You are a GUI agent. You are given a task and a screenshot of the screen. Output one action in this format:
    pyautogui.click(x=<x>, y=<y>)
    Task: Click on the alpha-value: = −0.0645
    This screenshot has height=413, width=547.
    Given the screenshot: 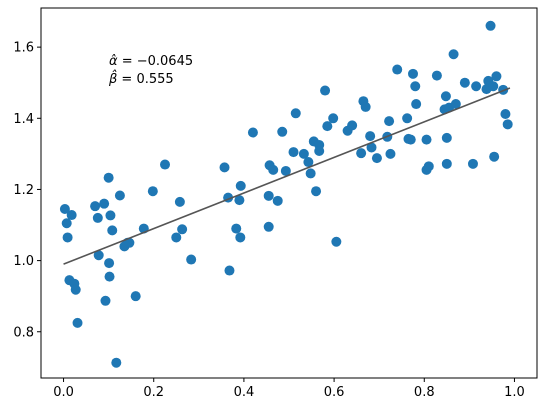 What is the action you would take?
    pyautogui.click(x=156, y=61)
    